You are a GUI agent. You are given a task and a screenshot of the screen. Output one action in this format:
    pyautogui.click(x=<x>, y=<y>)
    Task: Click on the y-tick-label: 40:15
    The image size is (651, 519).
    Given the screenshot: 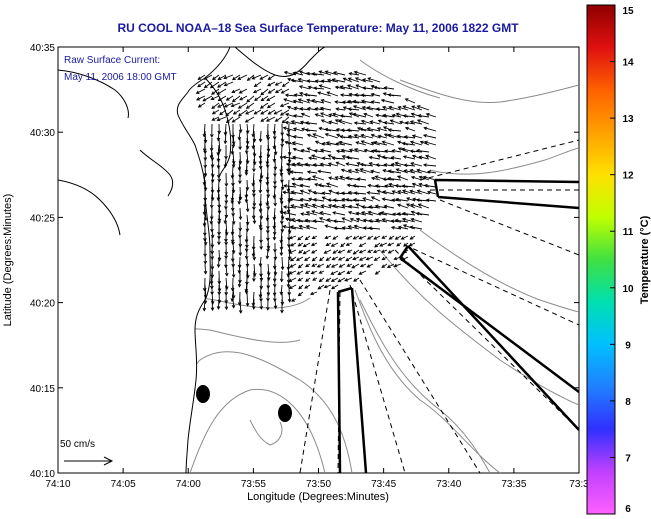 What is the action you would take?
    pyautogui.click(x=42, y=389)
    